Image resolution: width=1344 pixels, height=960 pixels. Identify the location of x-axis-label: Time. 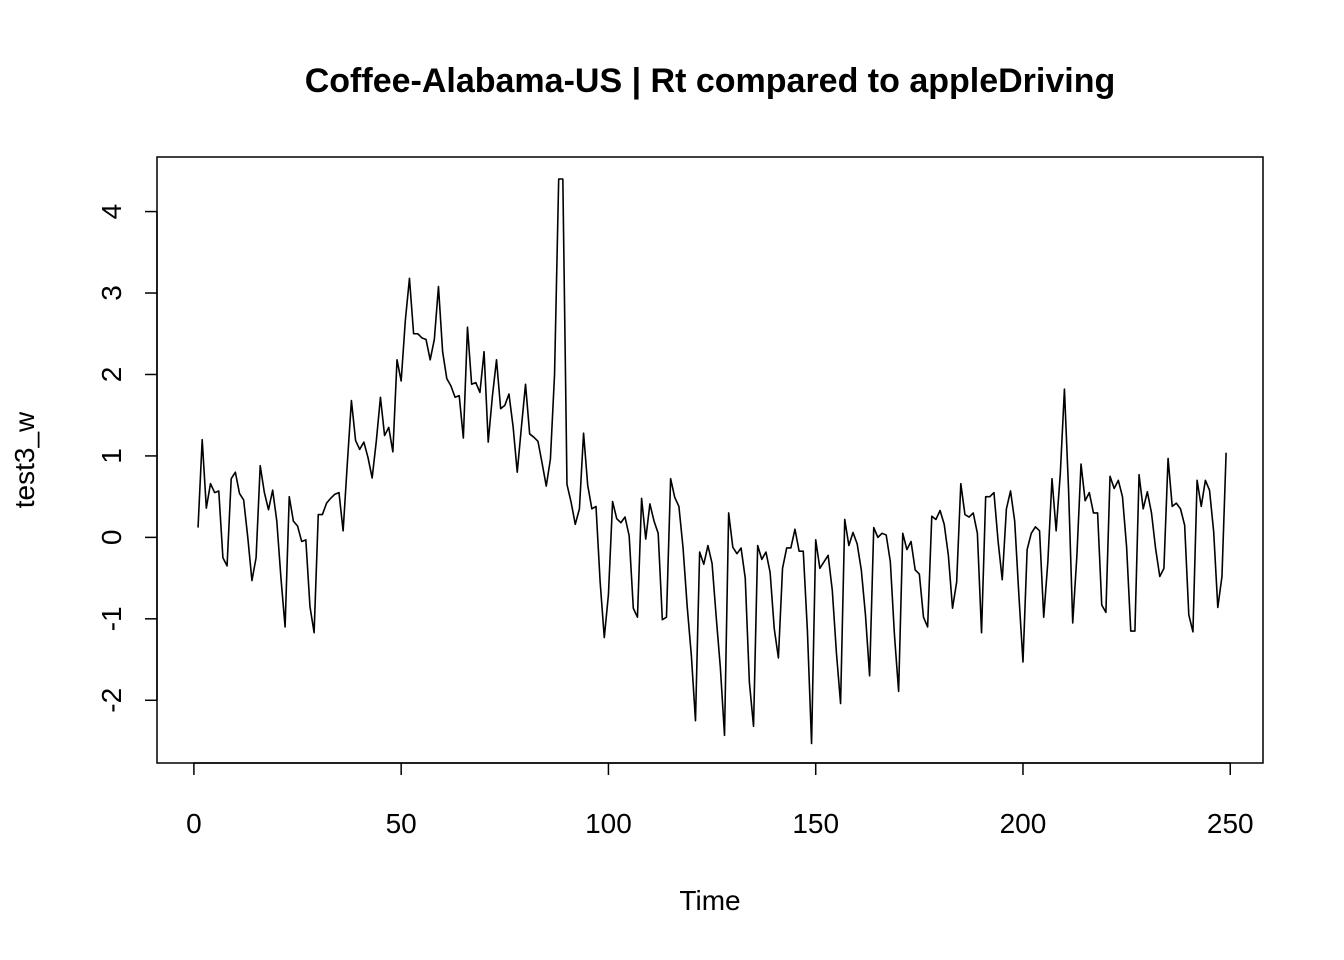
(709, 900).